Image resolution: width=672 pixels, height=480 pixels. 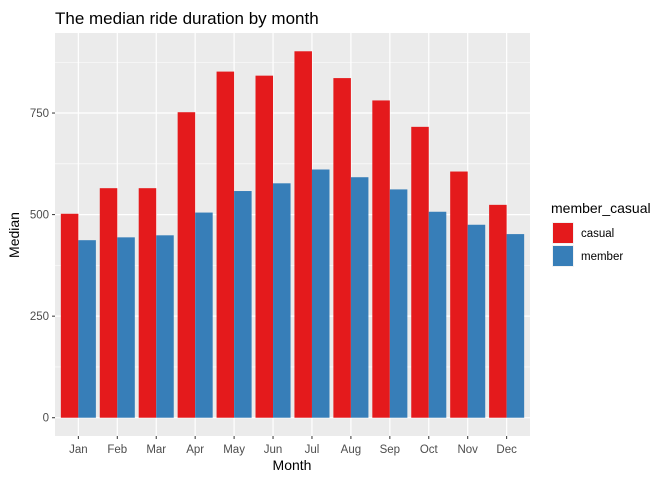 I want to click on y-tick-label: 250, so click(x=39, y=317).